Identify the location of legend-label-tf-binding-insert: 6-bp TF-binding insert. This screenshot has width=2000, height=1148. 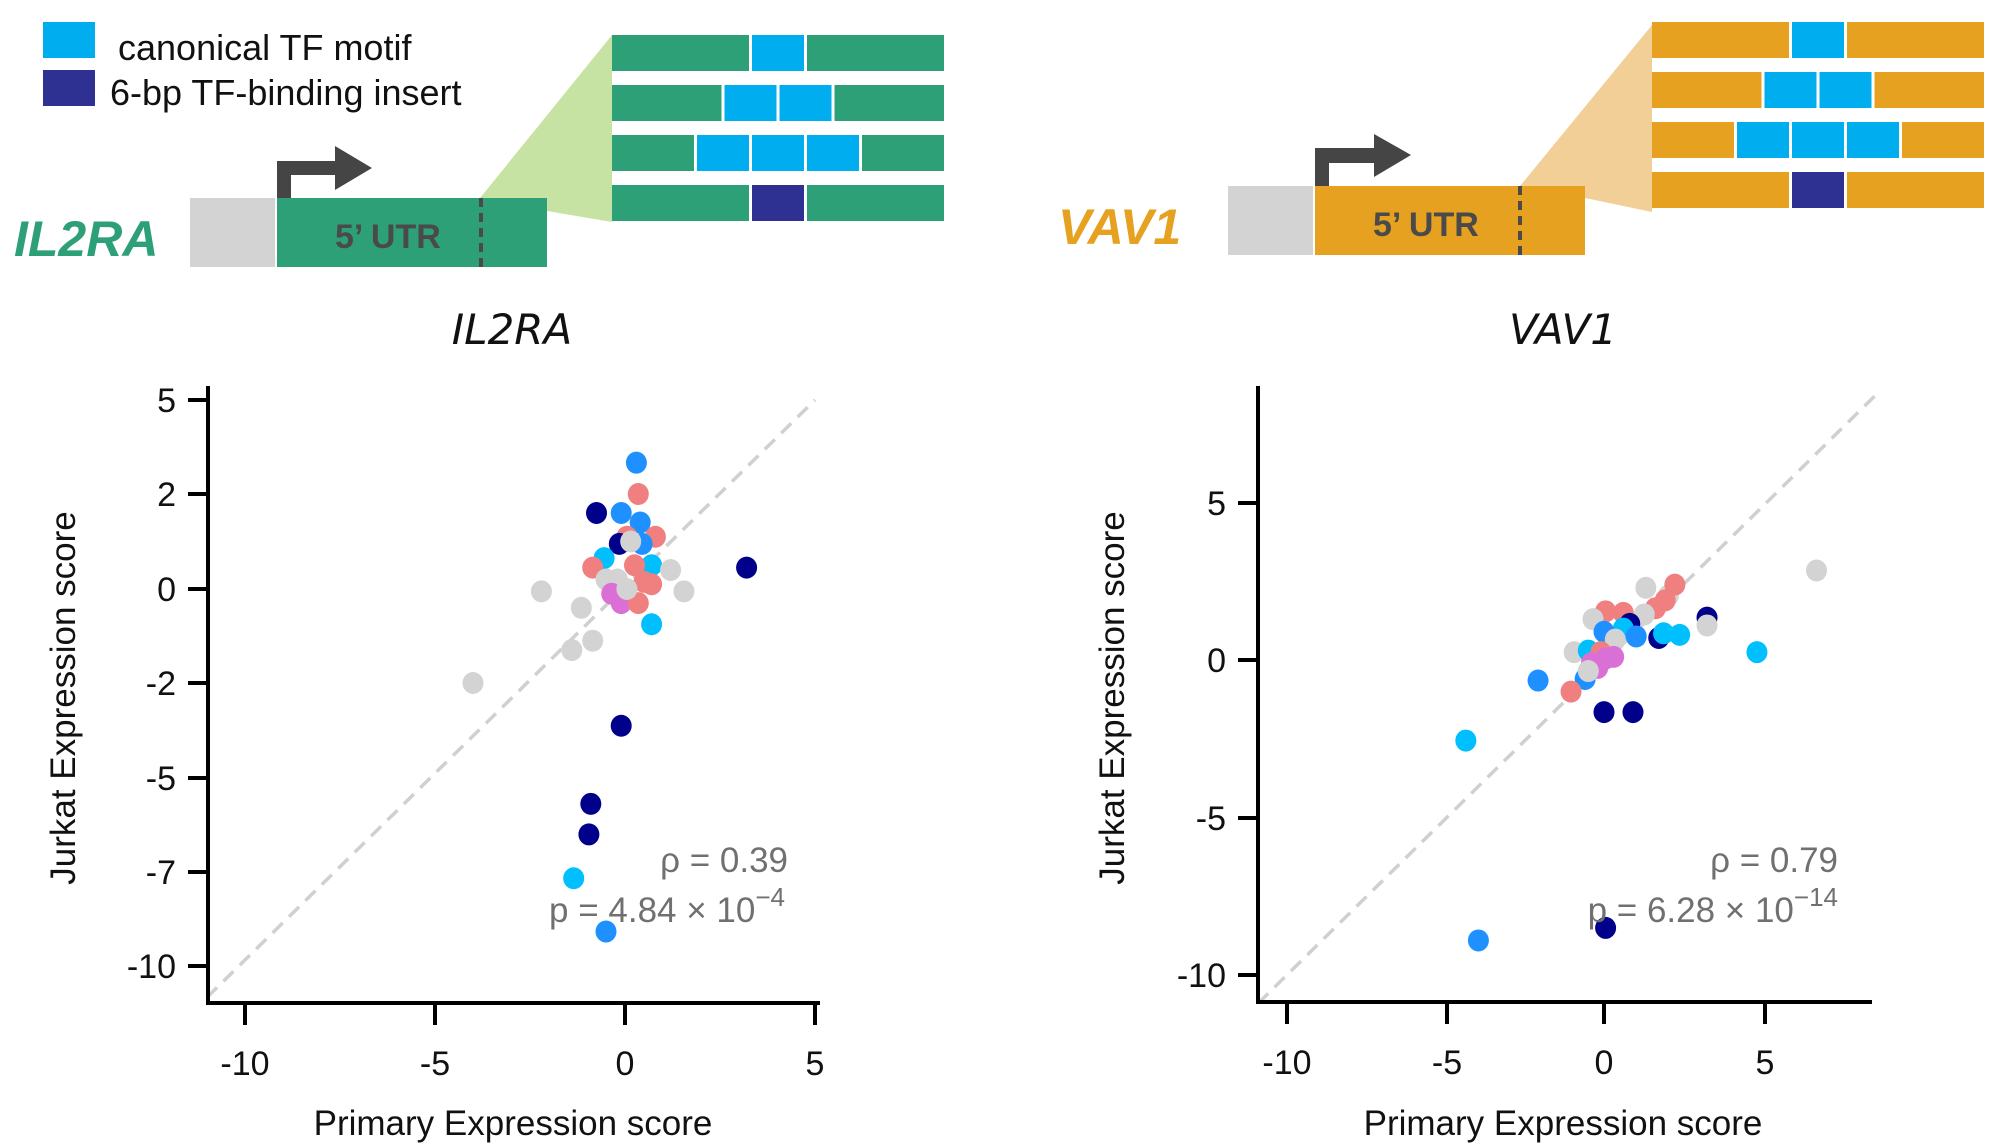
(286, 92).